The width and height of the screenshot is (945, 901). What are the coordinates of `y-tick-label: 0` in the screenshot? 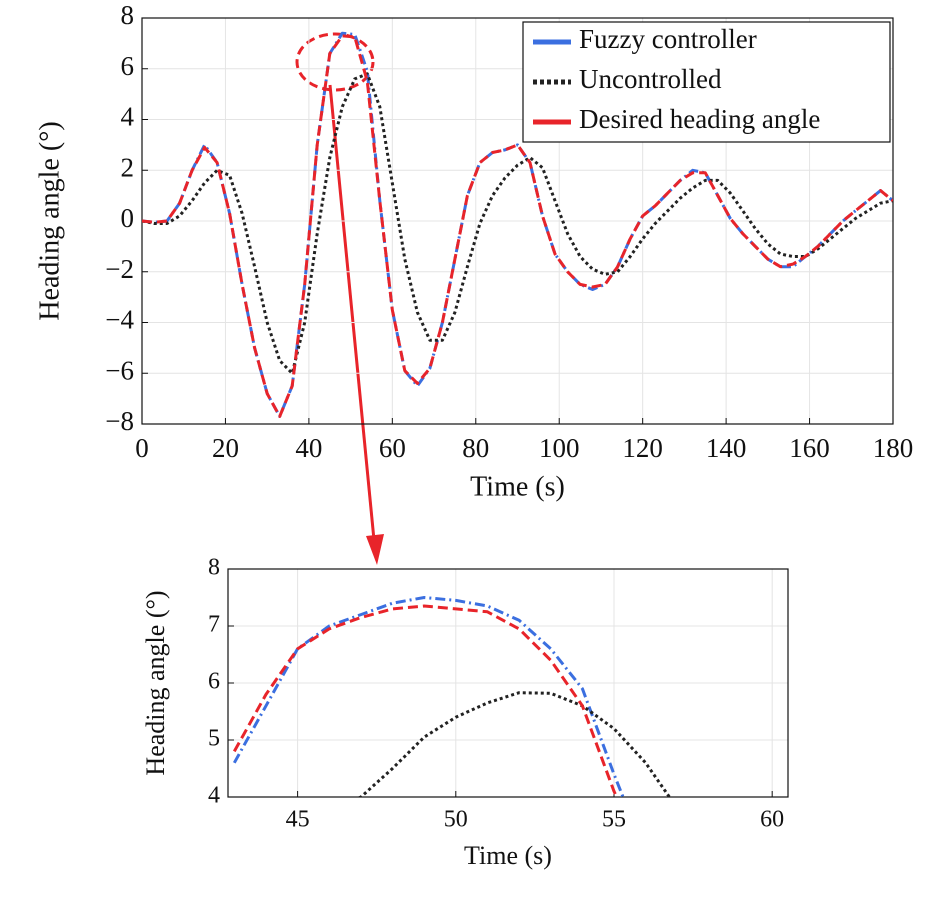 It's located at (128, 218).